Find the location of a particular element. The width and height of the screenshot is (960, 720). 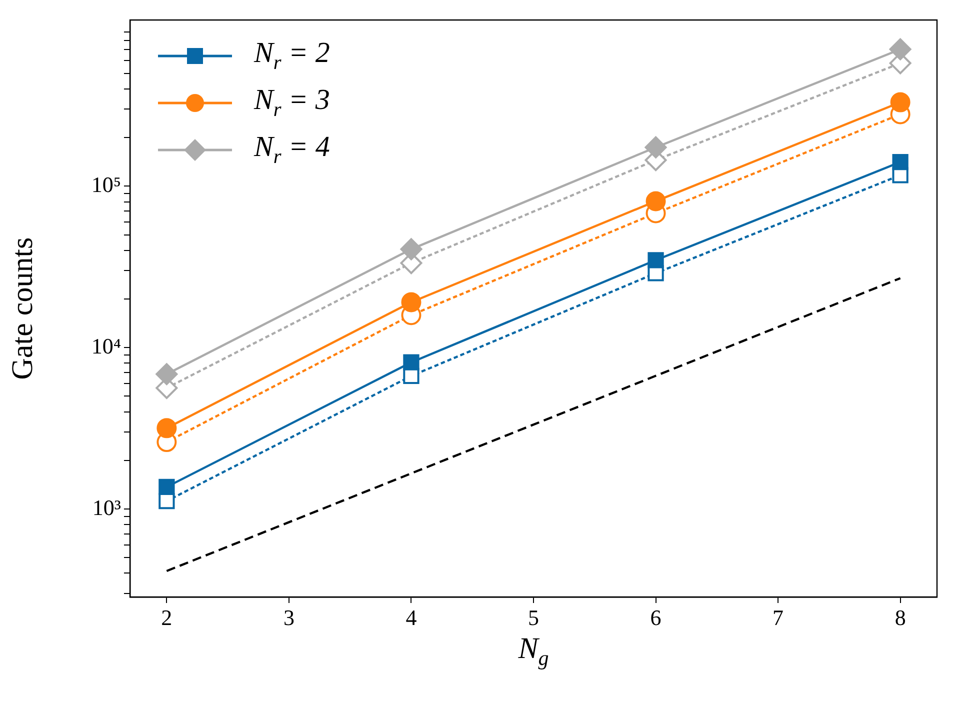

y-tick-label: 10³ is located at coordinates (107, 507).